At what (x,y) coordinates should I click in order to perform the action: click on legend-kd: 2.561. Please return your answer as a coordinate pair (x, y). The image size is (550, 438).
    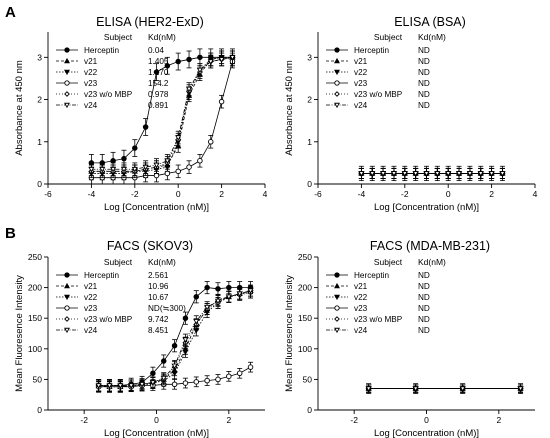
    Looking at the image, I should click on (158, 275).